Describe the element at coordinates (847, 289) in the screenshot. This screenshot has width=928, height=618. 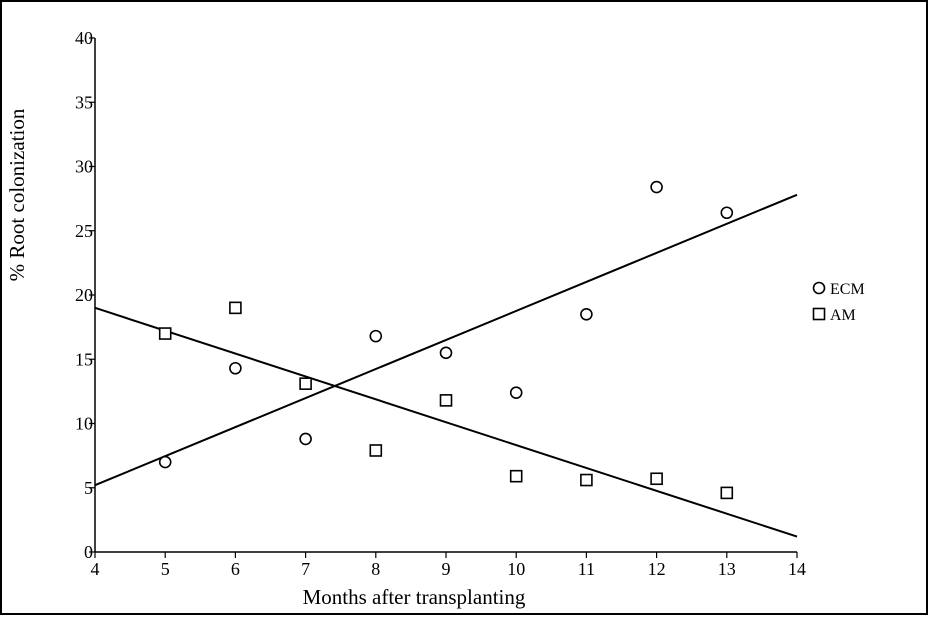
I see `legend-ecm-label: ECM` at that location.